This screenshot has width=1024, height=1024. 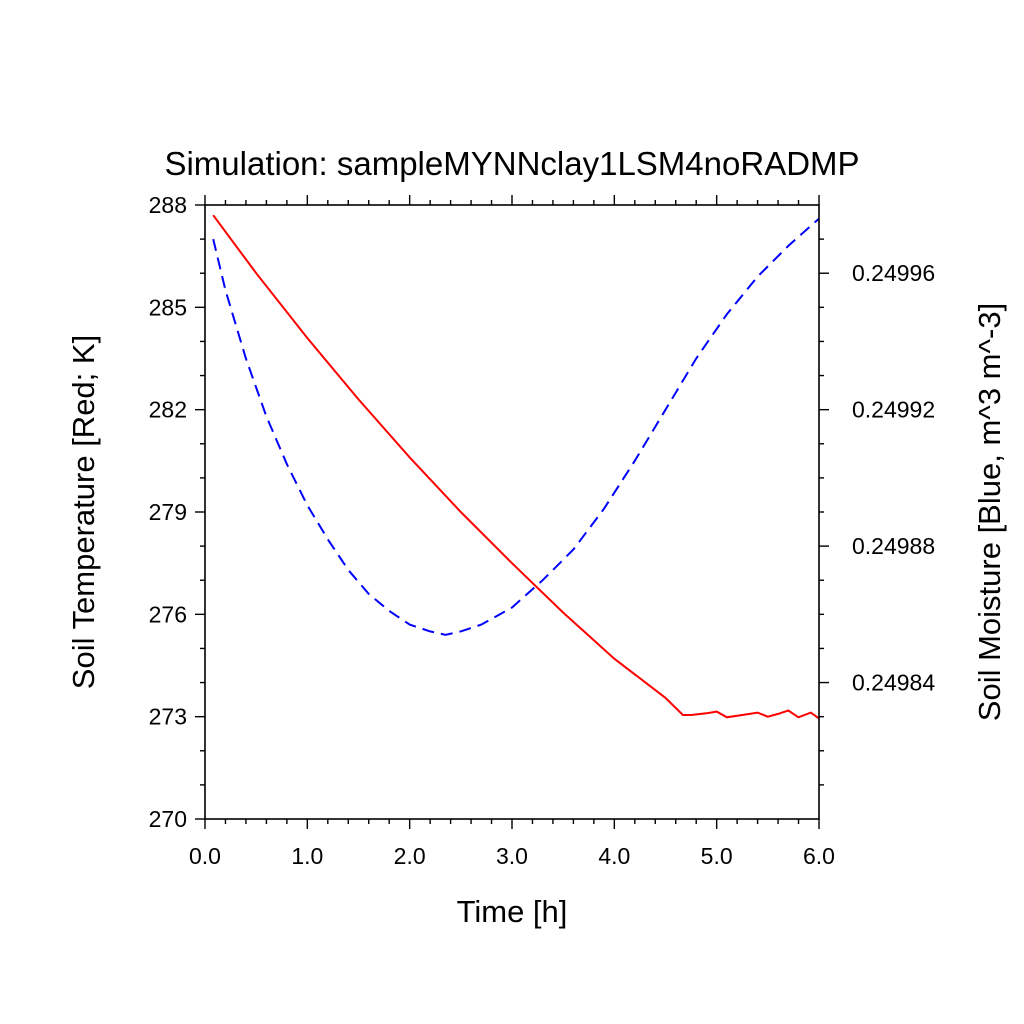 I want to click on y-left-tick-label: 282, so click(x=168, y=410).